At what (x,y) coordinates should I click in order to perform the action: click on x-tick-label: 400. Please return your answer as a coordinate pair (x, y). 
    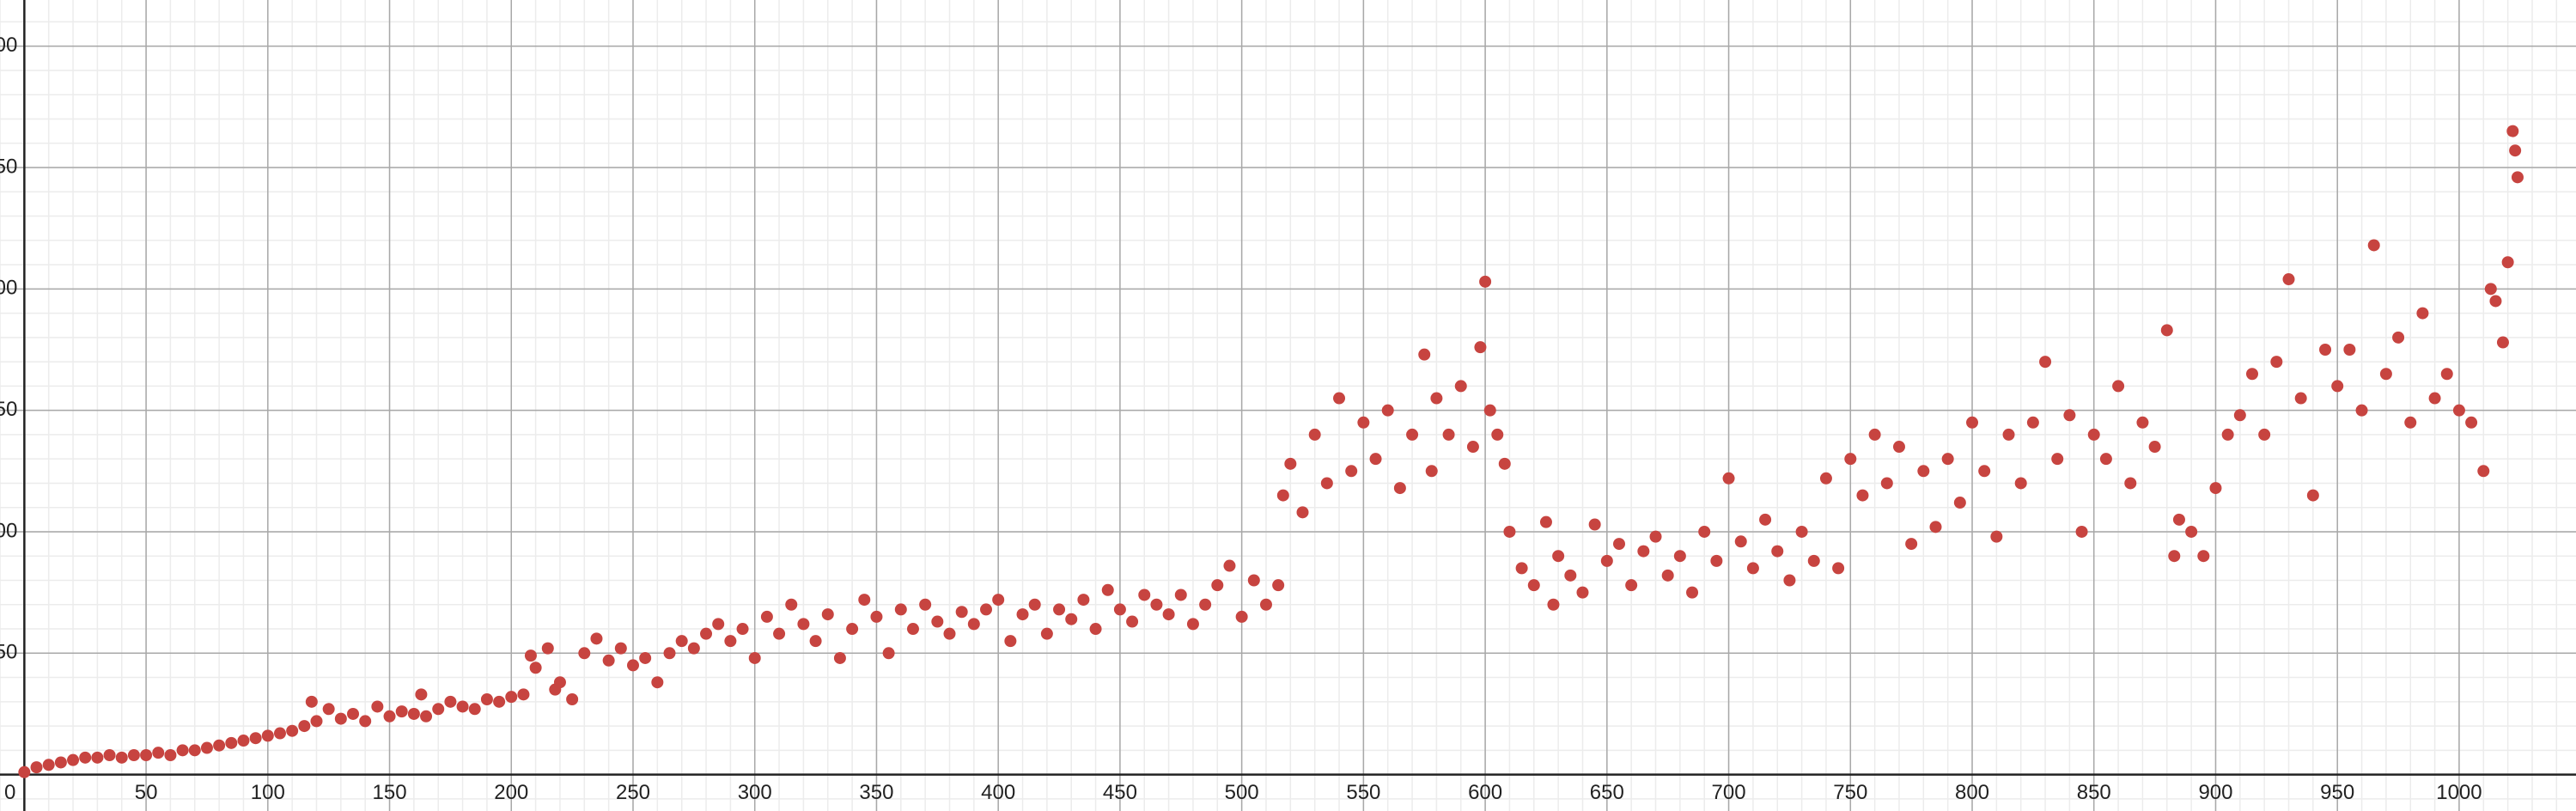
    Looking at the image, I should click on (998, 792).